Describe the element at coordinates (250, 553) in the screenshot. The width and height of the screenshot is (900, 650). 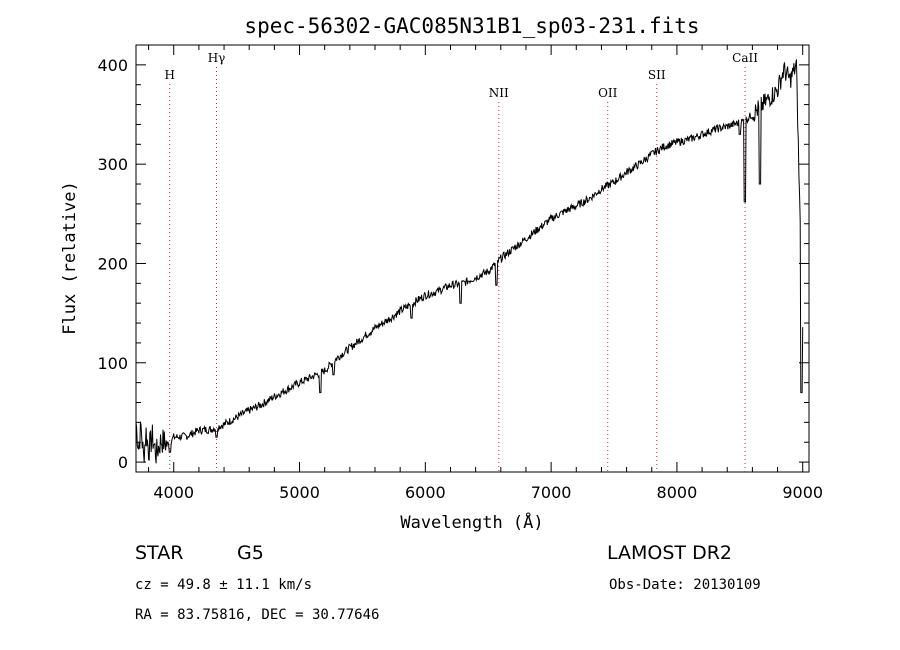
I see `object-subclass: G5` at that location.